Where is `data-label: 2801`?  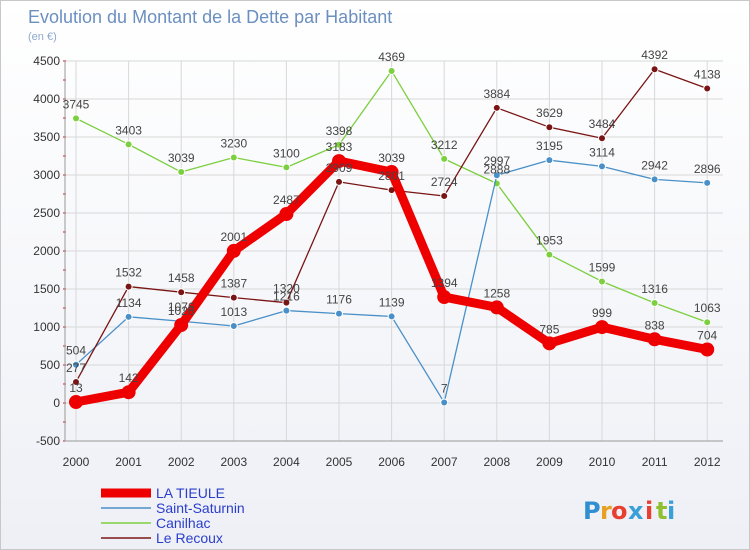 data-label: 2801 is located at coordinates (391, 176).